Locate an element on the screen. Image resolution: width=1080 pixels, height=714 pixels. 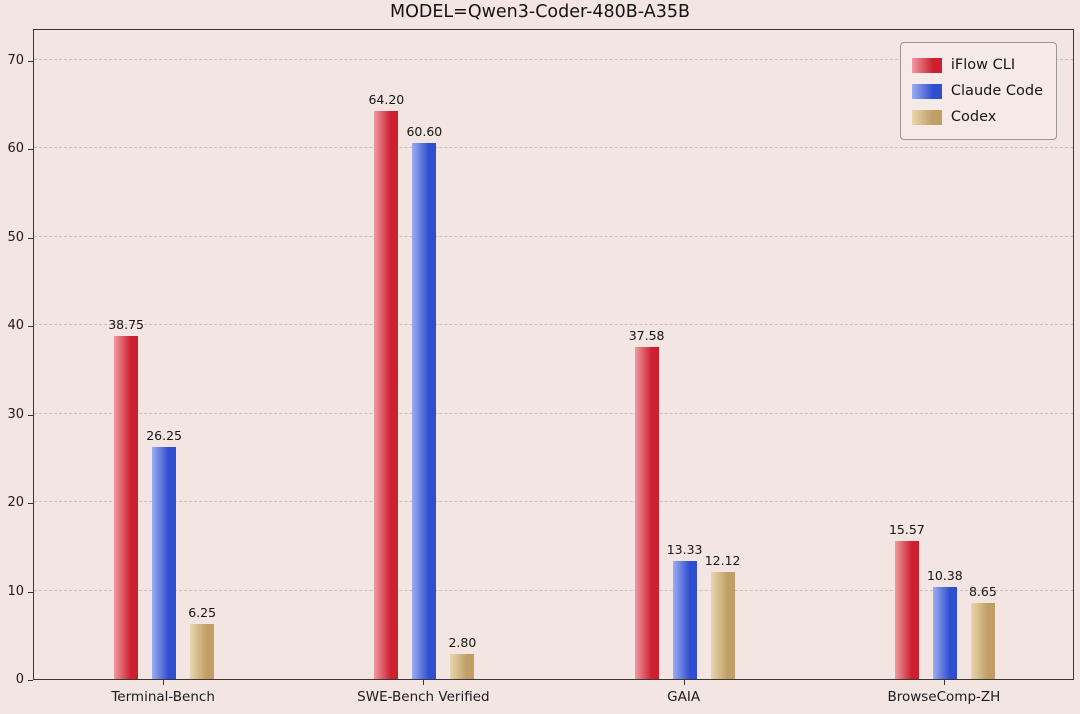
legend-label: Claude Code is located at coordinates (996, 91).